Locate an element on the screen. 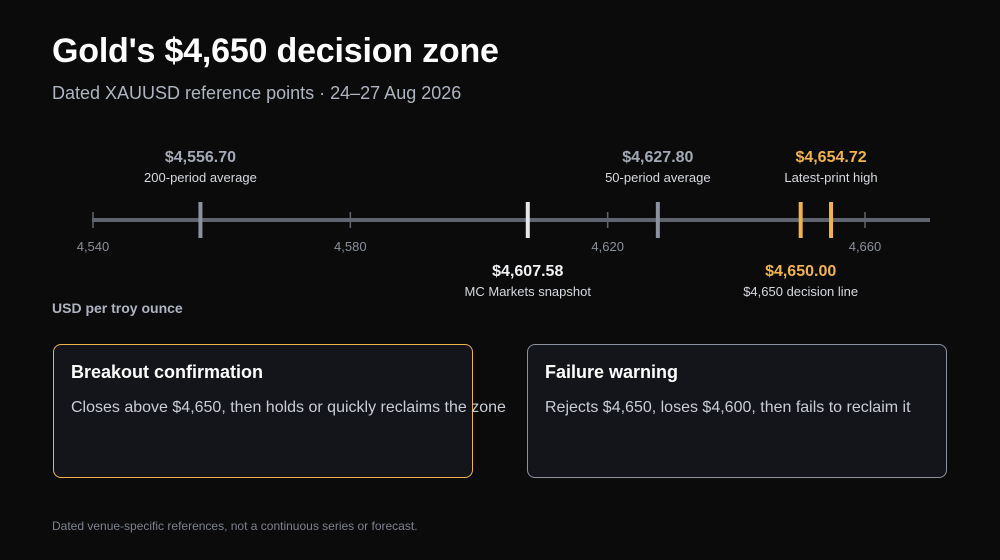  axis-unit-label: USD per troy ounce is located at coordinates (117, 308).